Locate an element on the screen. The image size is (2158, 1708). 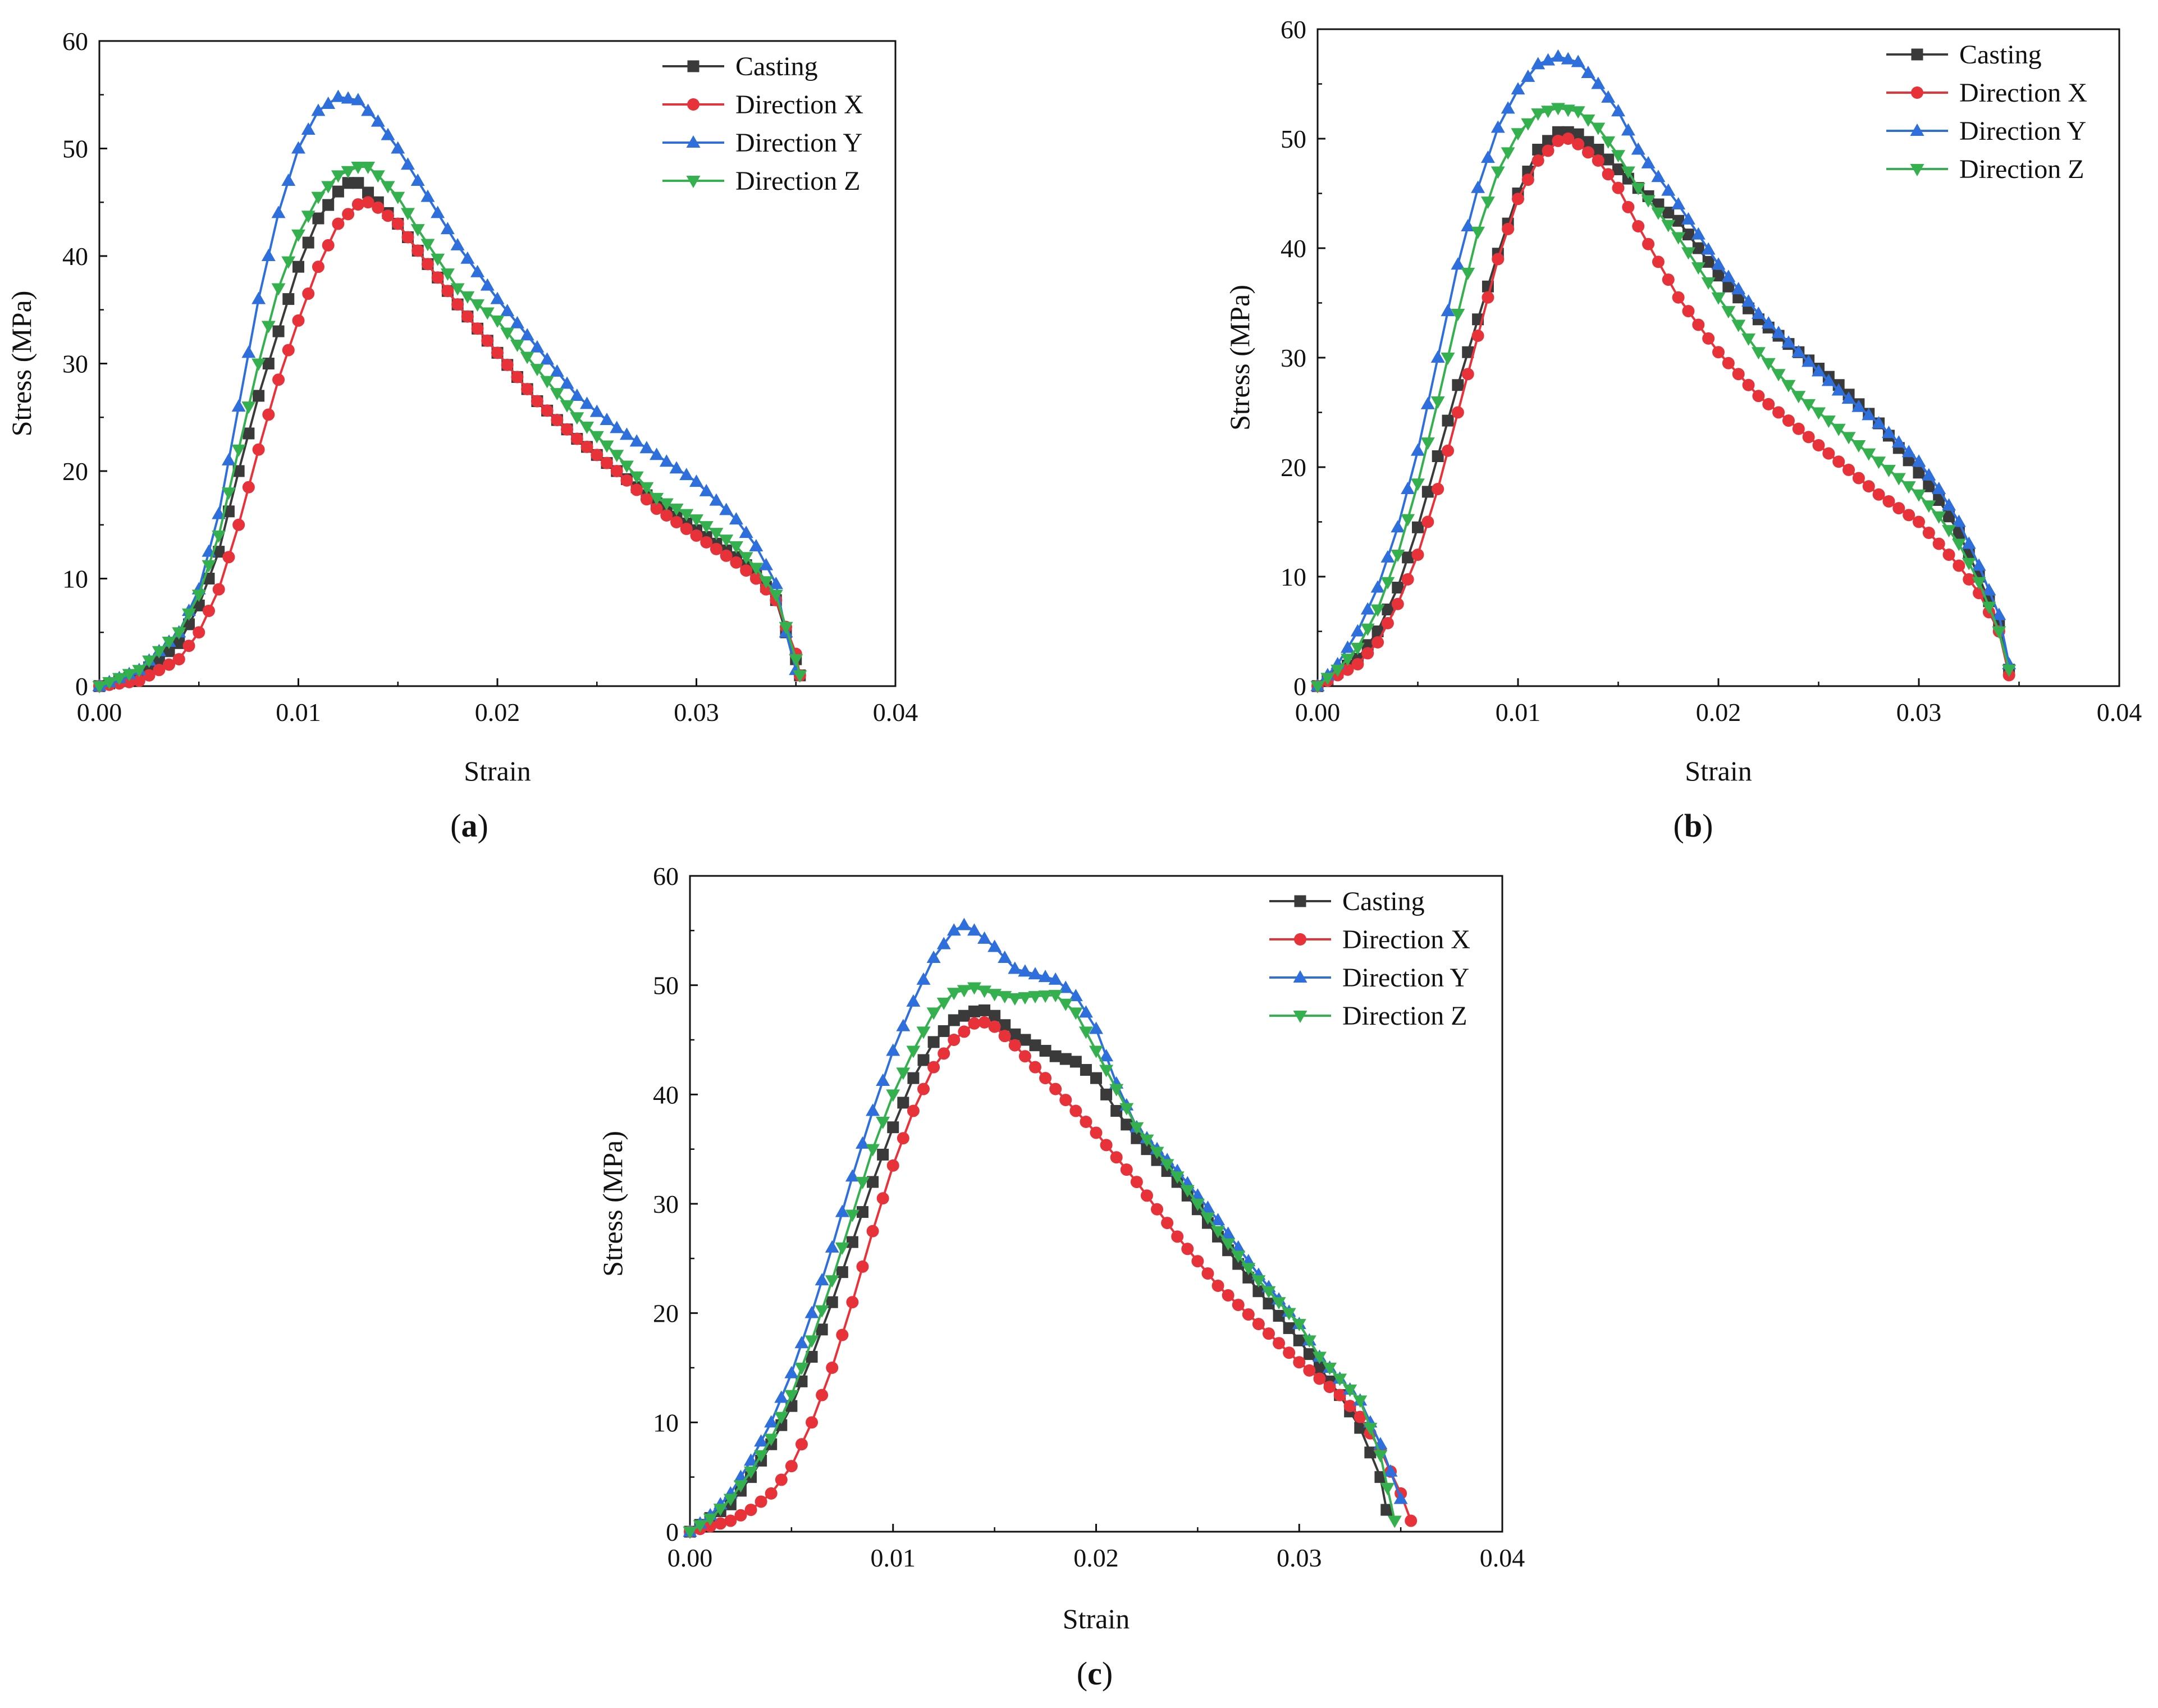
x-tick-label: 0.04 is located at coordinates (1502, 1558).